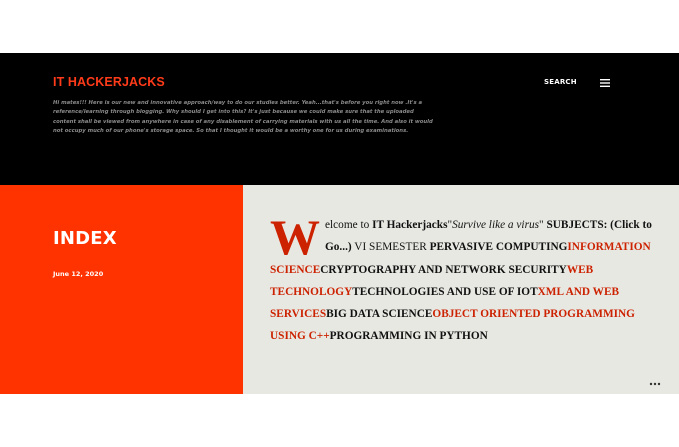 The width and height of the screenshot is (679, 447). Describe the element at coordinates (445, 303) in the screenshot. I see `subject-xml-web-services: XML AND WEB SERVICES` at that location.